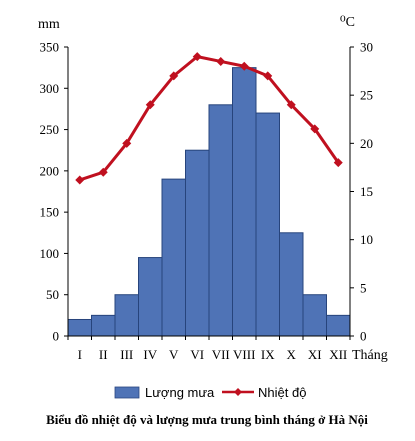 This screenshot has width=415, height=441. What do you see at coordinates (363, 287) in the screenshot?
I see `right-tick-label: 5` at bounding box center [363, 287].